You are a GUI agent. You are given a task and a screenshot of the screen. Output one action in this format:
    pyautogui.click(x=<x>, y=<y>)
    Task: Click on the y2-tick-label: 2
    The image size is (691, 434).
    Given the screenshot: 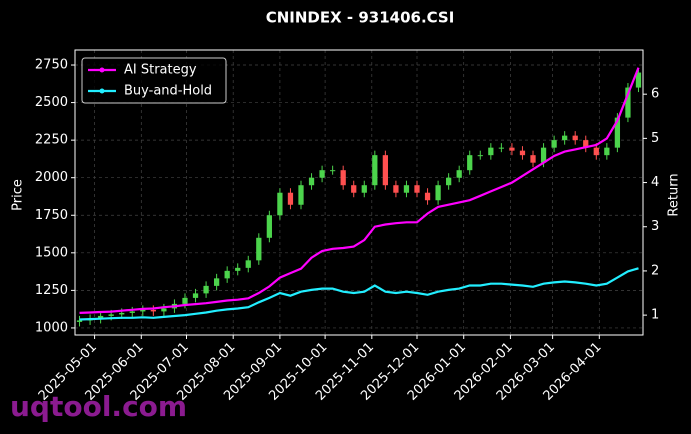 What is the action you would take?
    pyautogui.click(x=655, y=270)
    